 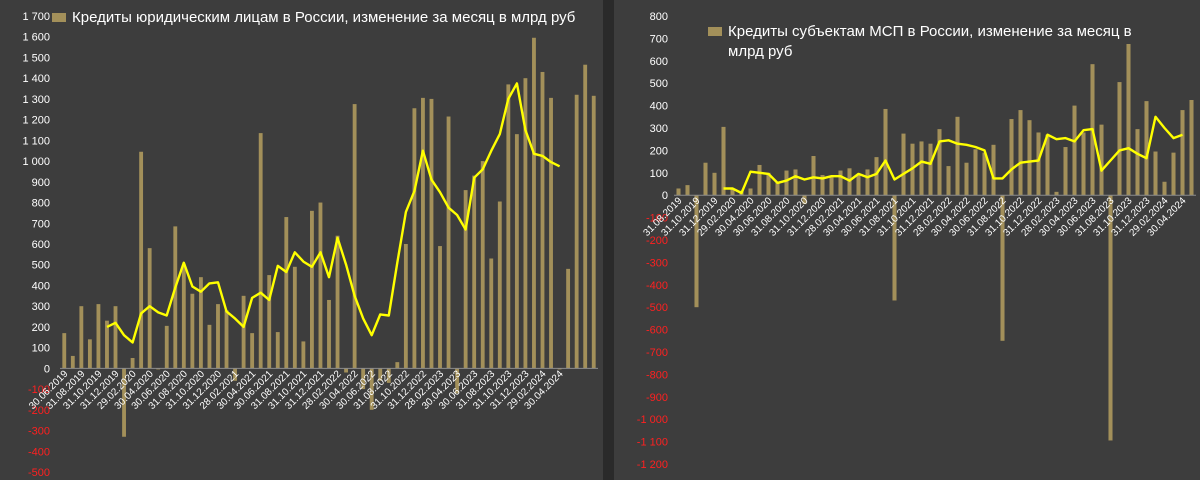 I want to click on y-tick-label: 400, so click(x=659, y=107).